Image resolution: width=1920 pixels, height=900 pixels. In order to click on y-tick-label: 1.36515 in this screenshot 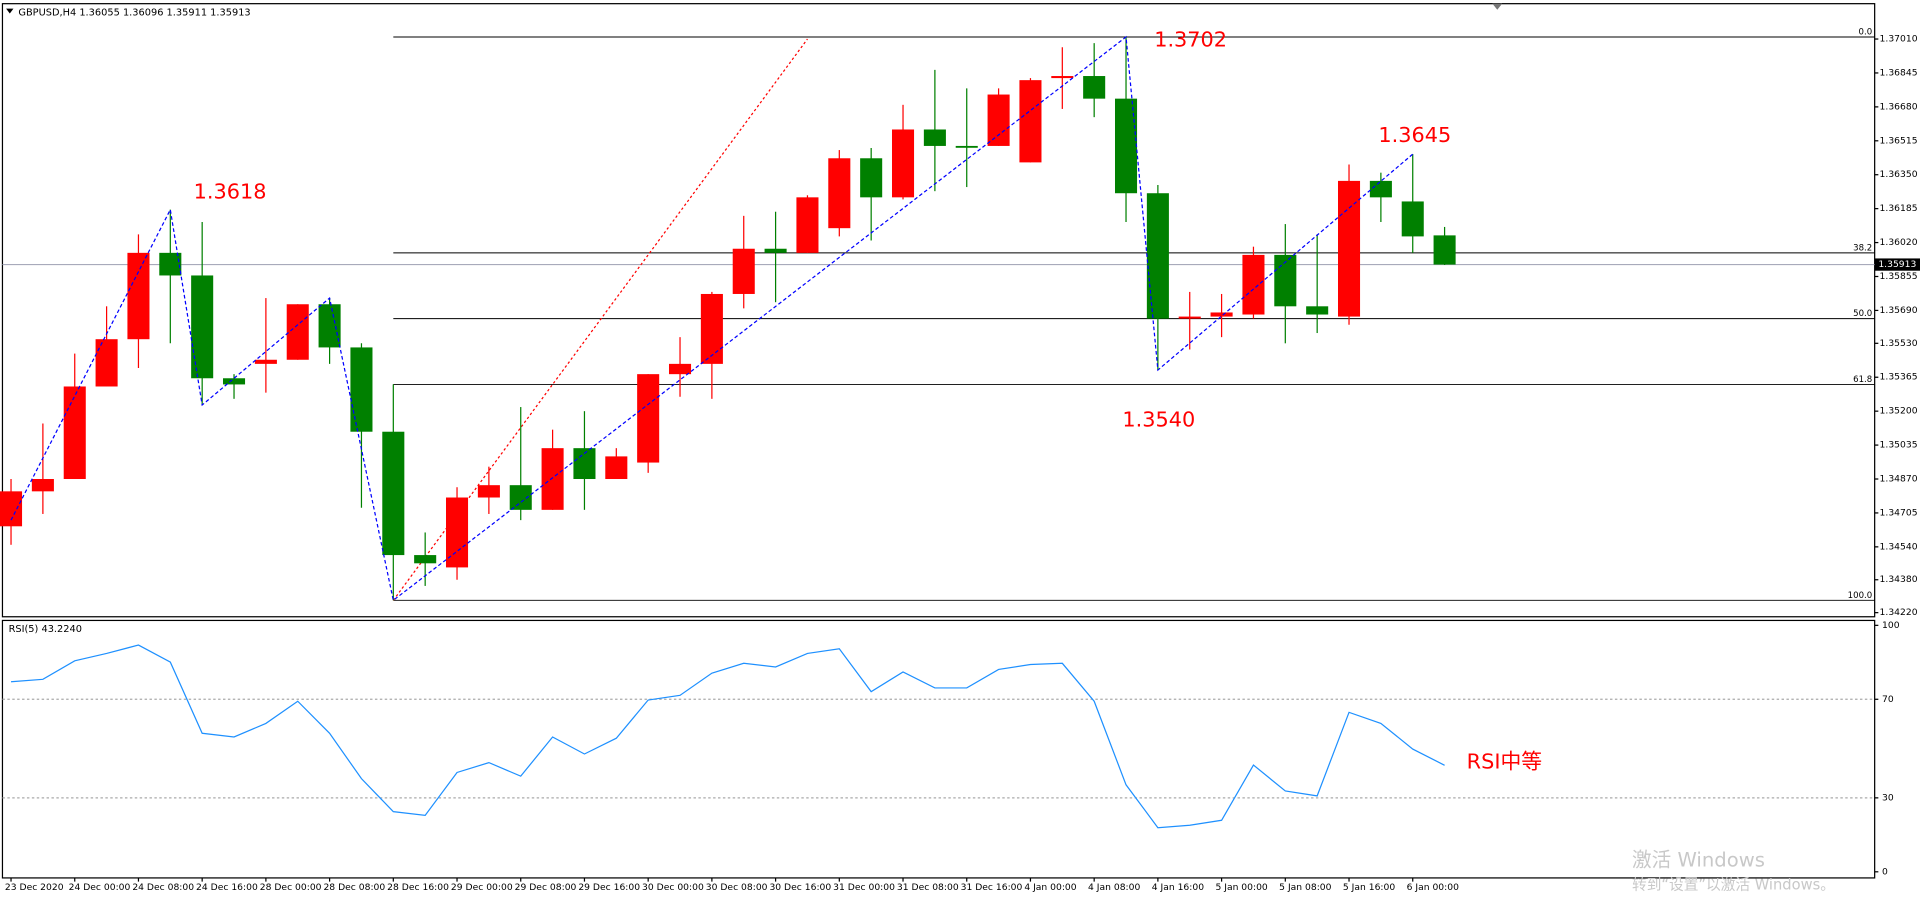, I will do `click(1899, 140)`.